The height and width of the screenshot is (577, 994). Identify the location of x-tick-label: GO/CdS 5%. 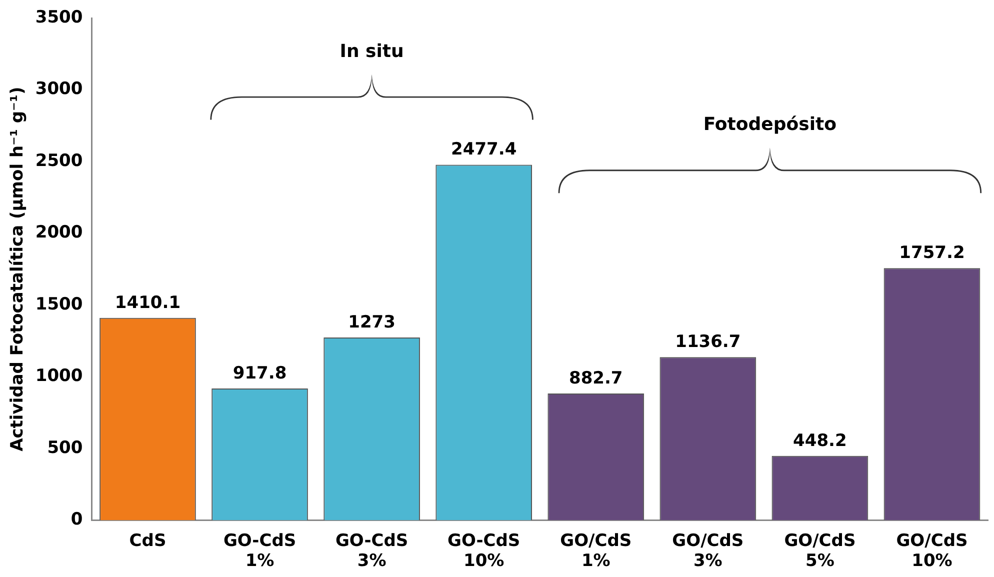
(820, 551).